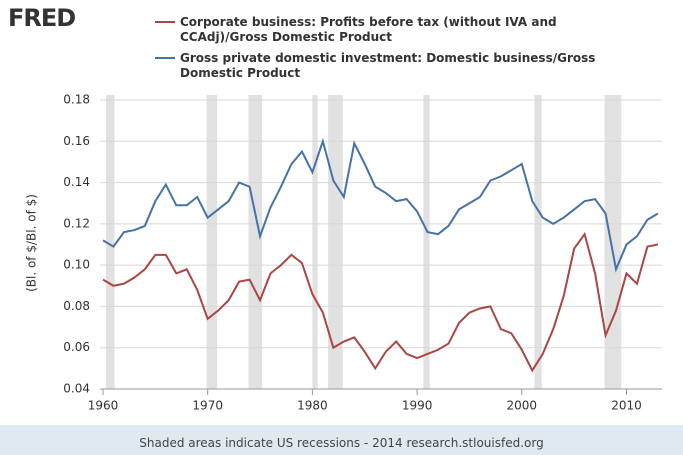  Describe the element at coordinates (207, 406) in the screenshot. I see `x-tick-label: 1970` at that location.